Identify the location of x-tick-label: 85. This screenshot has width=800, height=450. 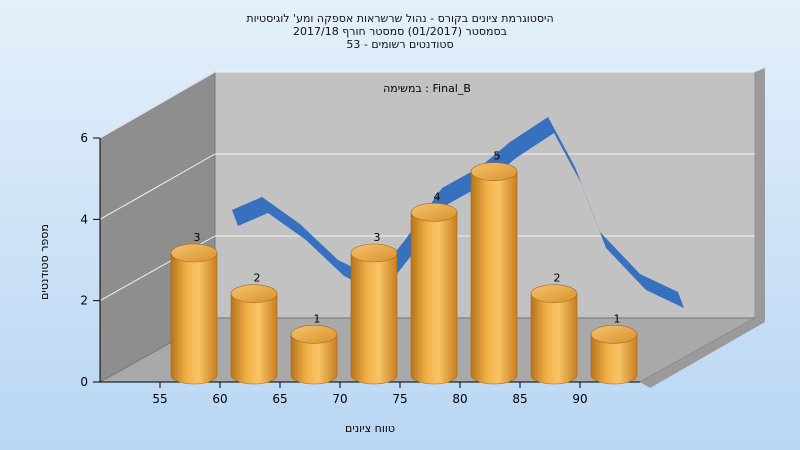
(519, 399).